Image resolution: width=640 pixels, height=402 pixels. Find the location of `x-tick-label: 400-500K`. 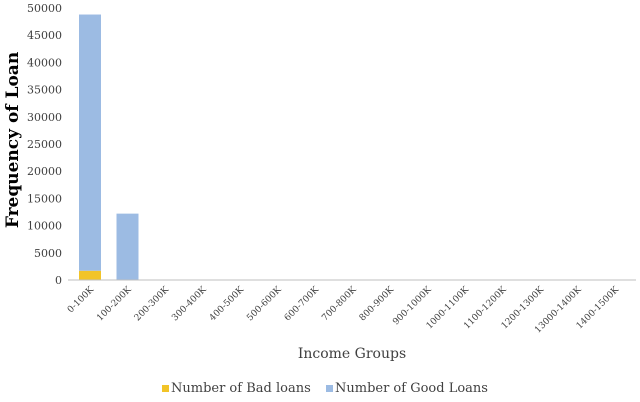

x-tick-label: 400-500K is located at coordinates (227, 304).